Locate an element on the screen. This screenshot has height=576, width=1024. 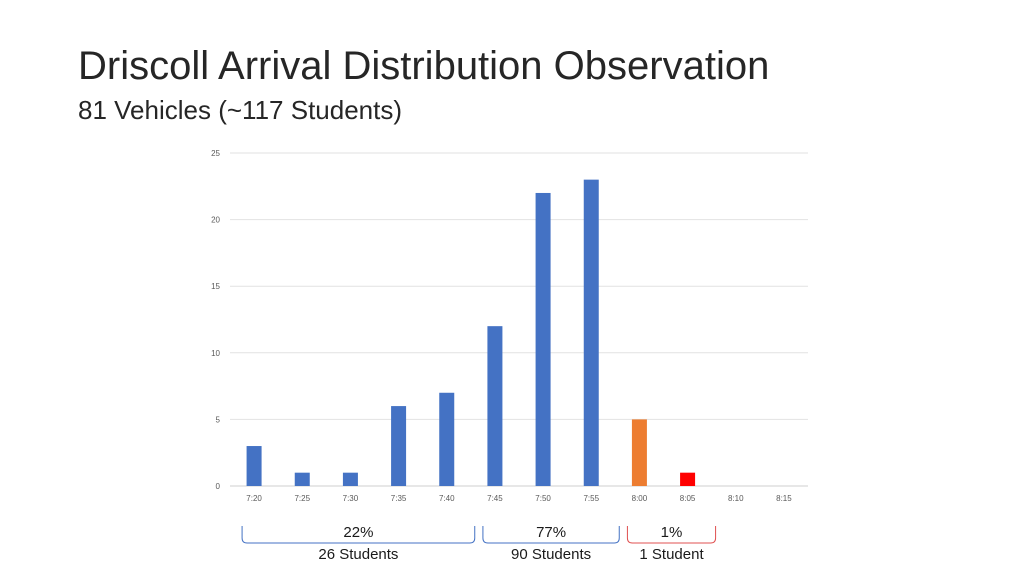
page-subtitle: 81 Vehicles (~117 Students) is located at coordinates (240, 110).